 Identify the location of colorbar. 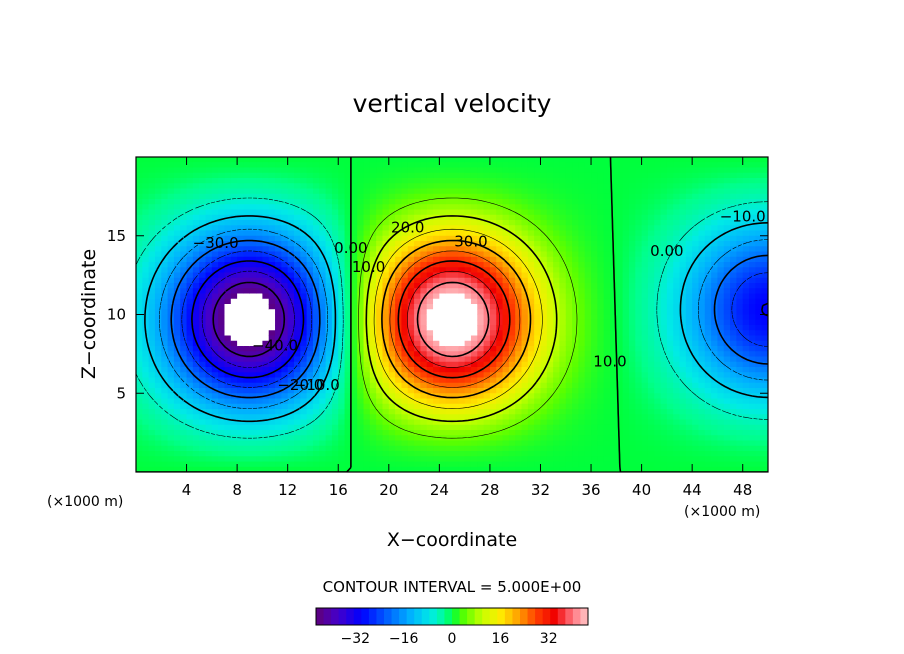
(452, 616).